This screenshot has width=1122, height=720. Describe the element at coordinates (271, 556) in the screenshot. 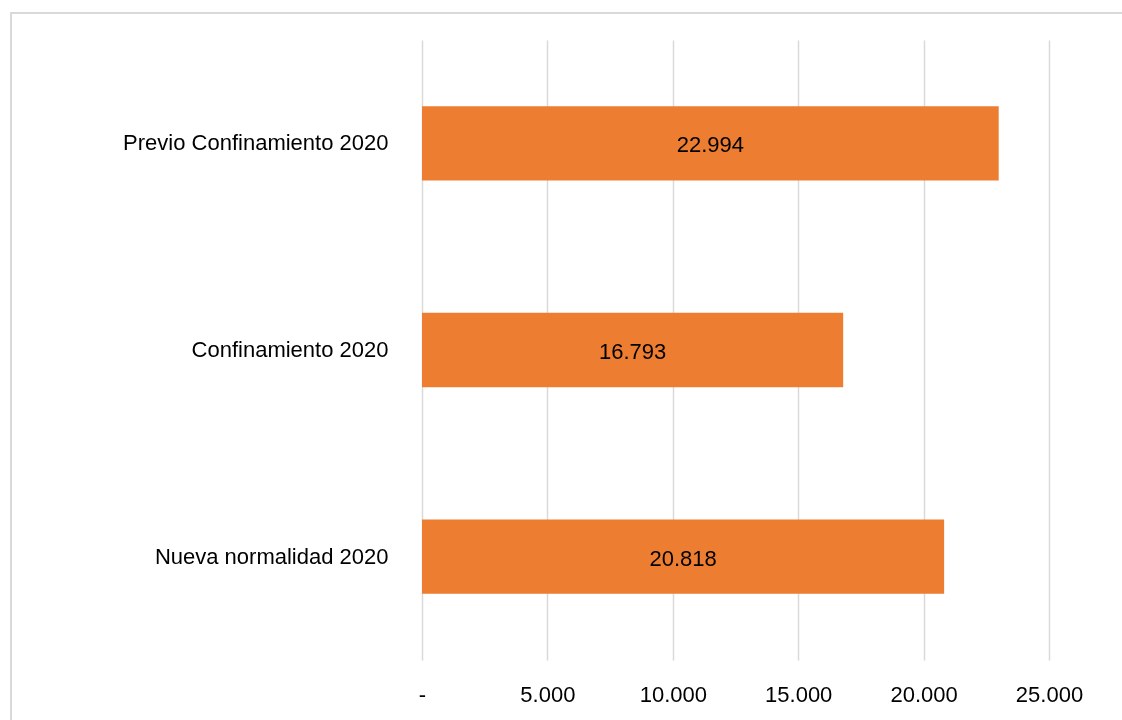

I see `y-tick-label: Nueva normalidad 2020` at that location.